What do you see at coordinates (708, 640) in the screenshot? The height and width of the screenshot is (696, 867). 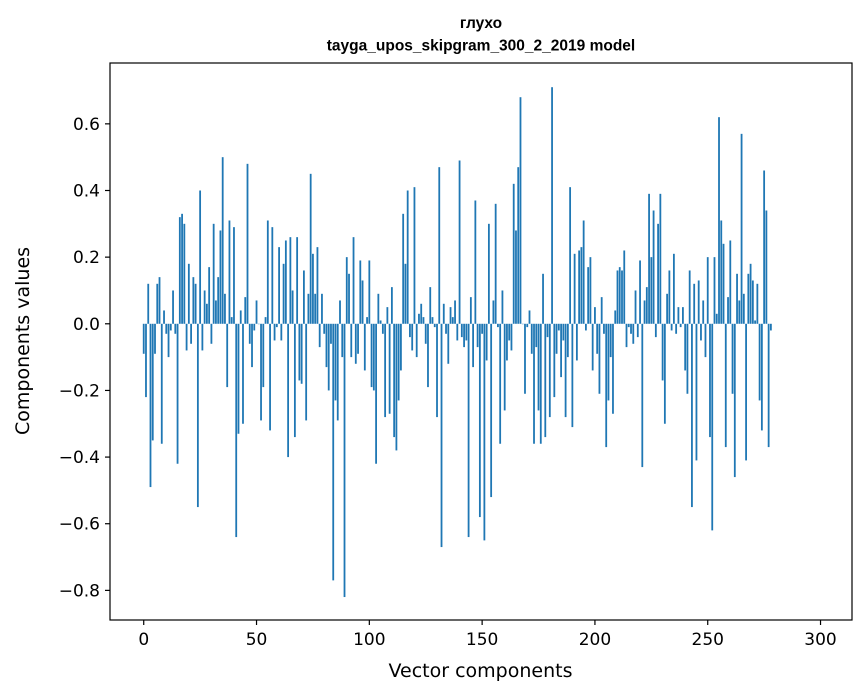 I see `x-tick-label: 250` at bounding box center [708, 640].